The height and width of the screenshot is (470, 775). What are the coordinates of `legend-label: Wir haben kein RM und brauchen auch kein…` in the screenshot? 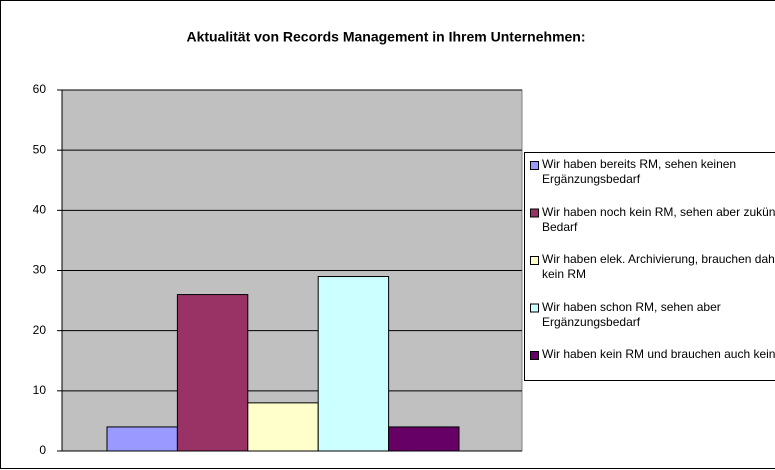 It's located at (658, 354).